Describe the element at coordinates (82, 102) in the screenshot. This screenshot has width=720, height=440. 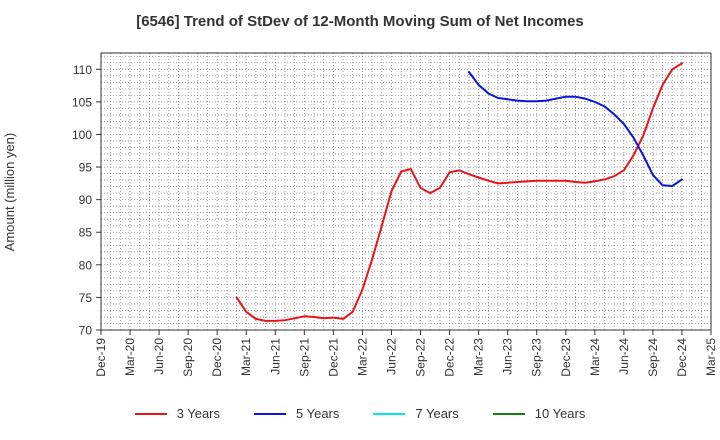
I see `y-tick-label: 105` at that location.